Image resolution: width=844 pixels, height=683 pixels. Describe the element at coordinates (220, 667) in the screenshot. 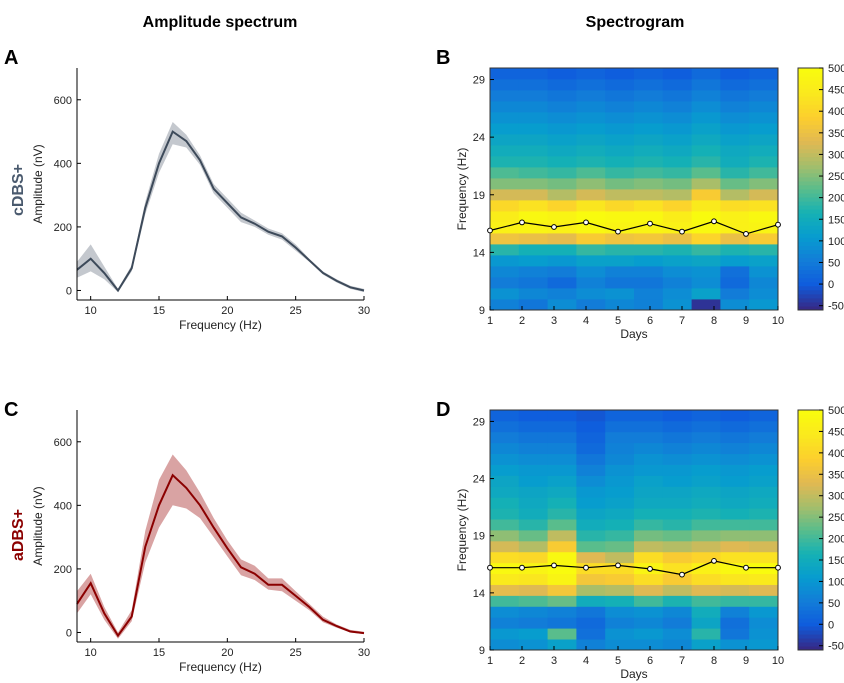

I see `chart-c-x-axis-label: Frequency (Hz)` at that location.